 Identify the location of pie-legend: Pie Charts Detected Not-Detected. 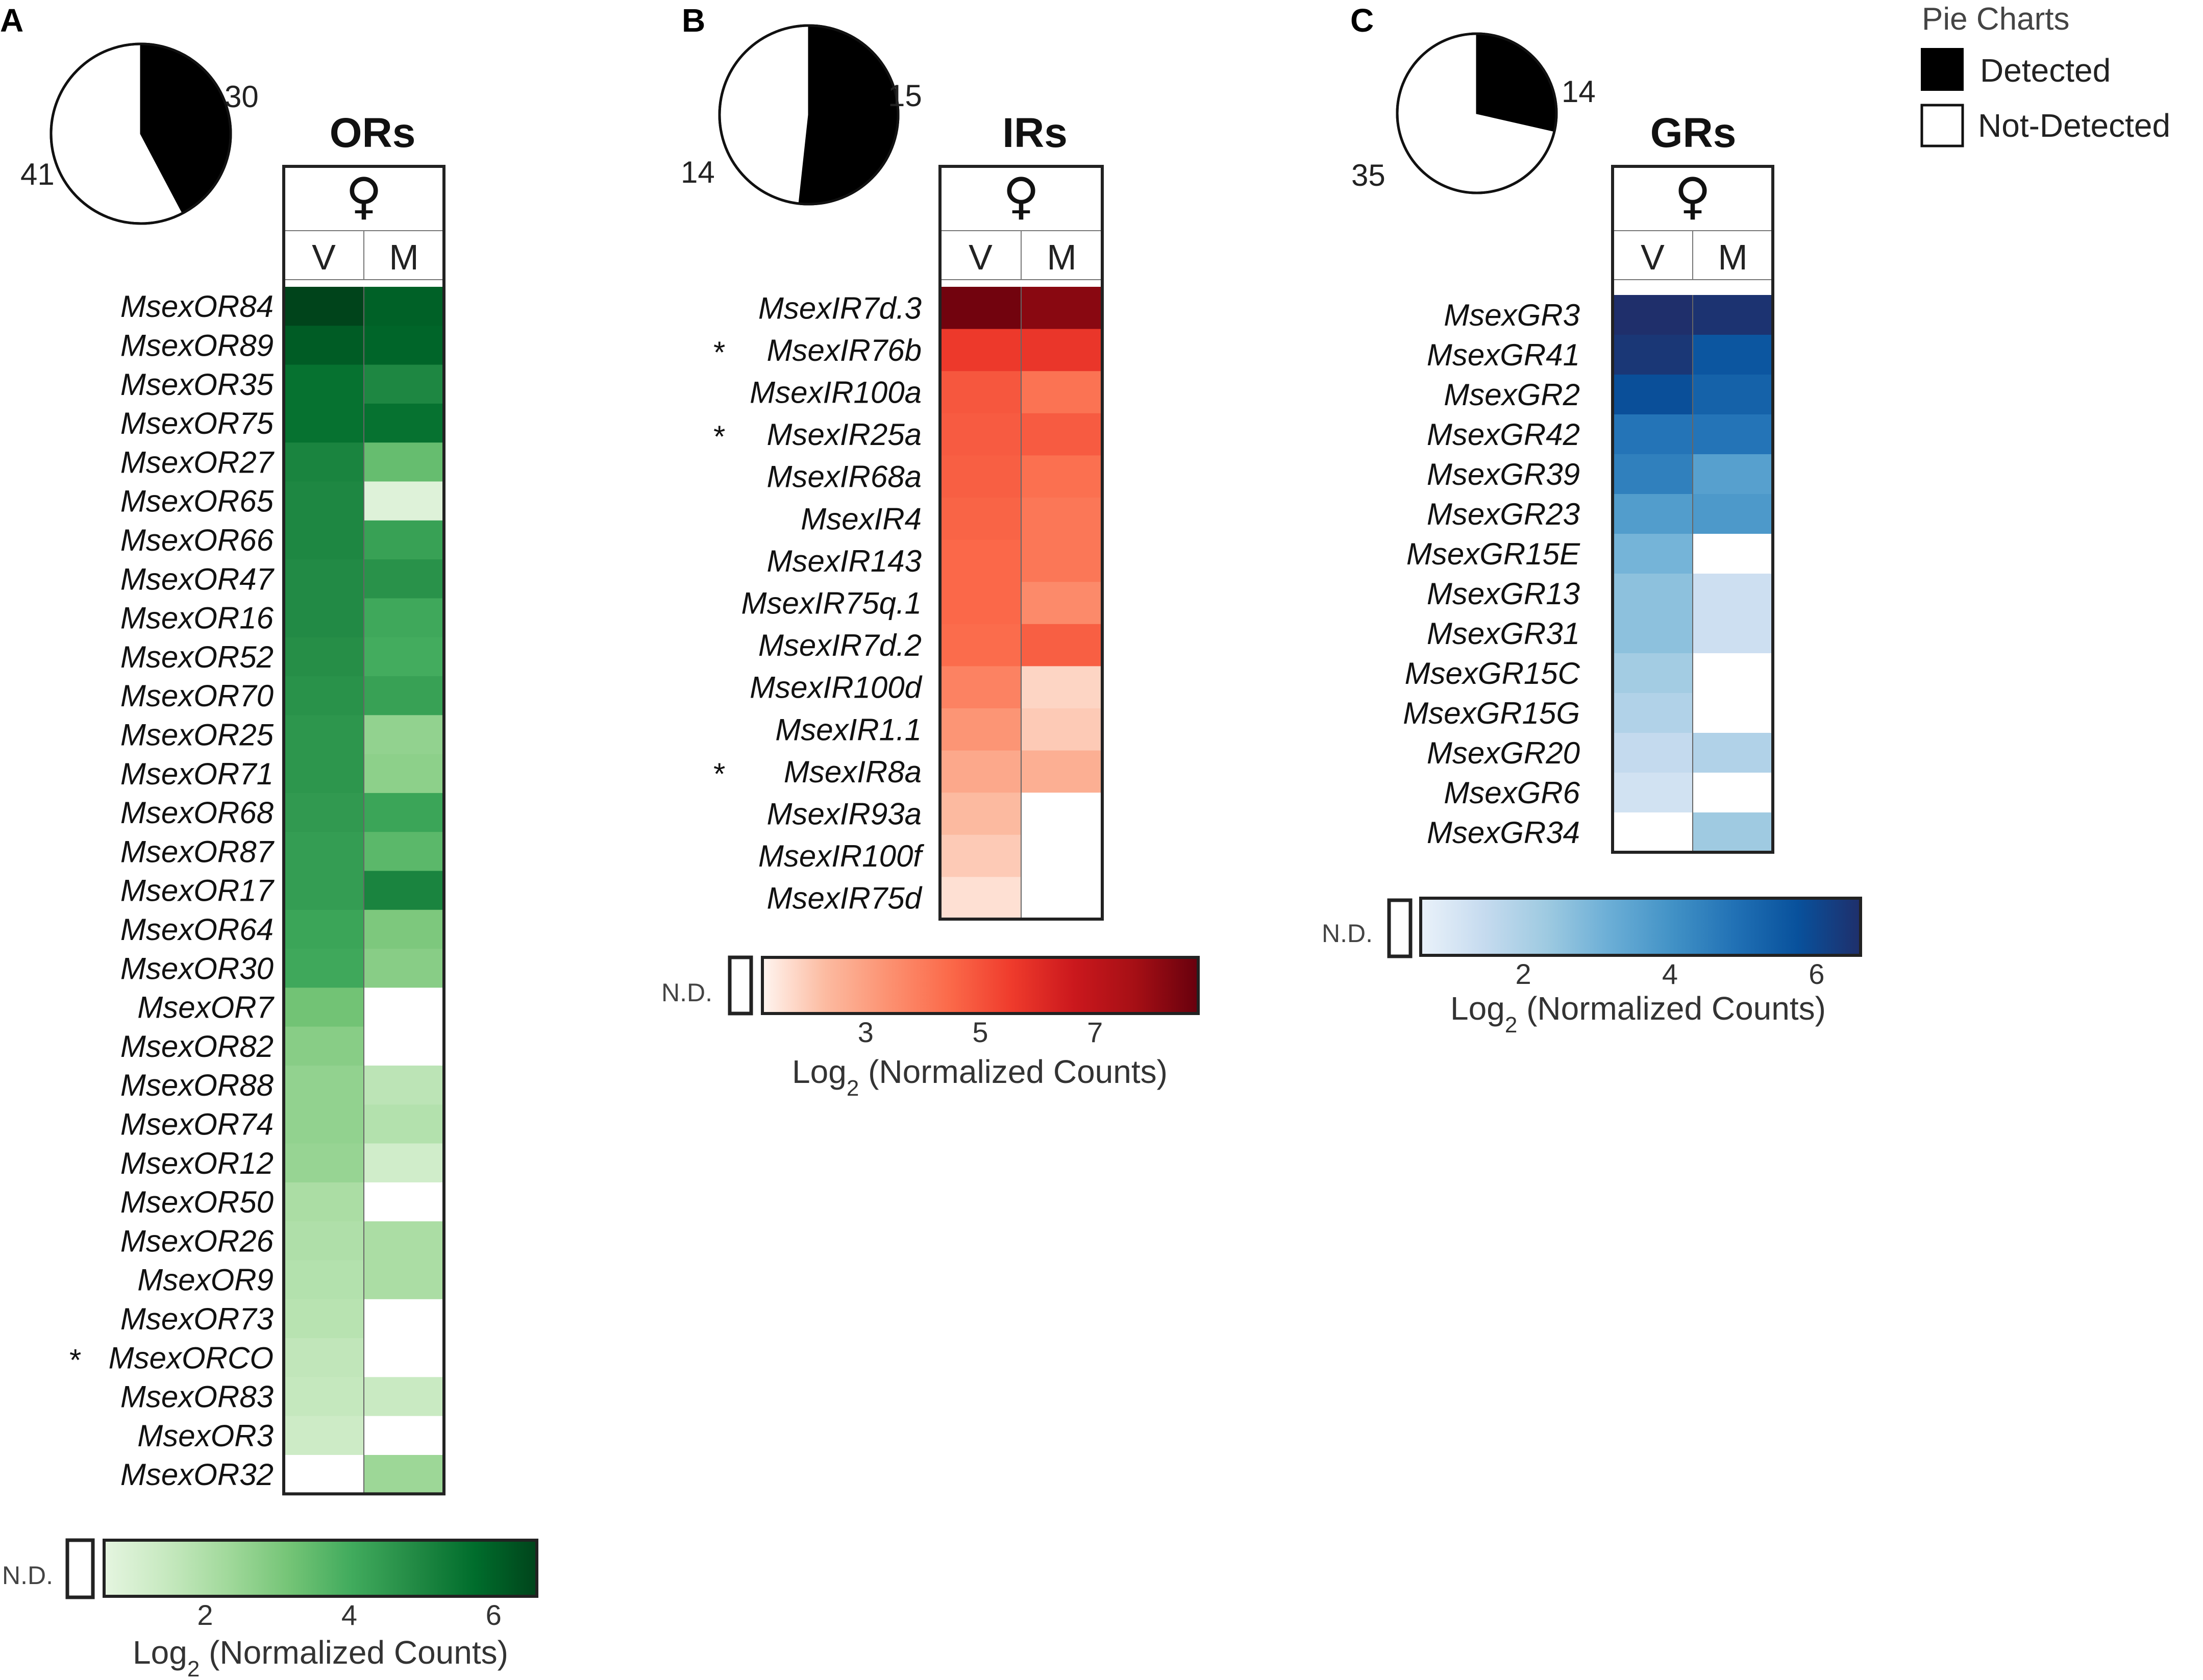
(2045, 74).